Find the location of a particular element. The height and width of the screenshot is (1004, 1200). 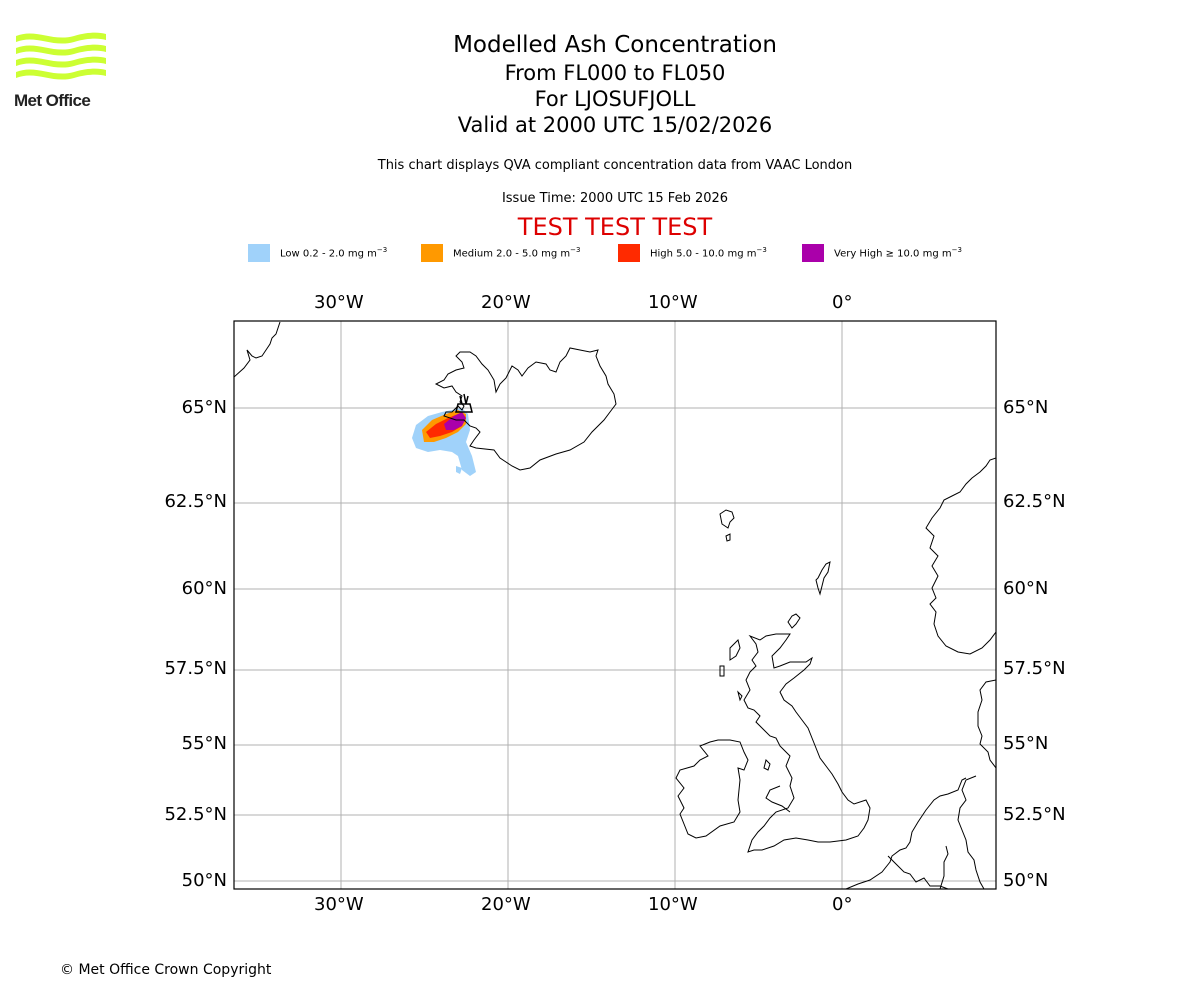

legend-label-high: High 5.0 - 10.0 mg m is located at coordinates (703, 254).